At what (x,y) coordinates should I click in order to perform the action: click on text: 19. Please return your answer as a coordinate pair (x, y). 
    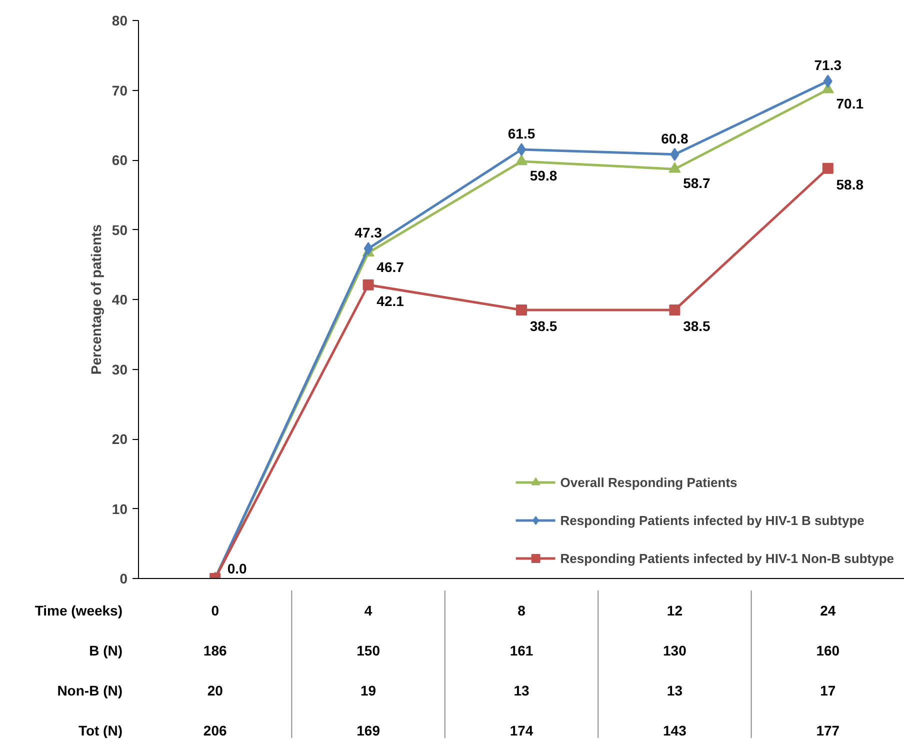
    Looking at the image, I should click on (368, 690).